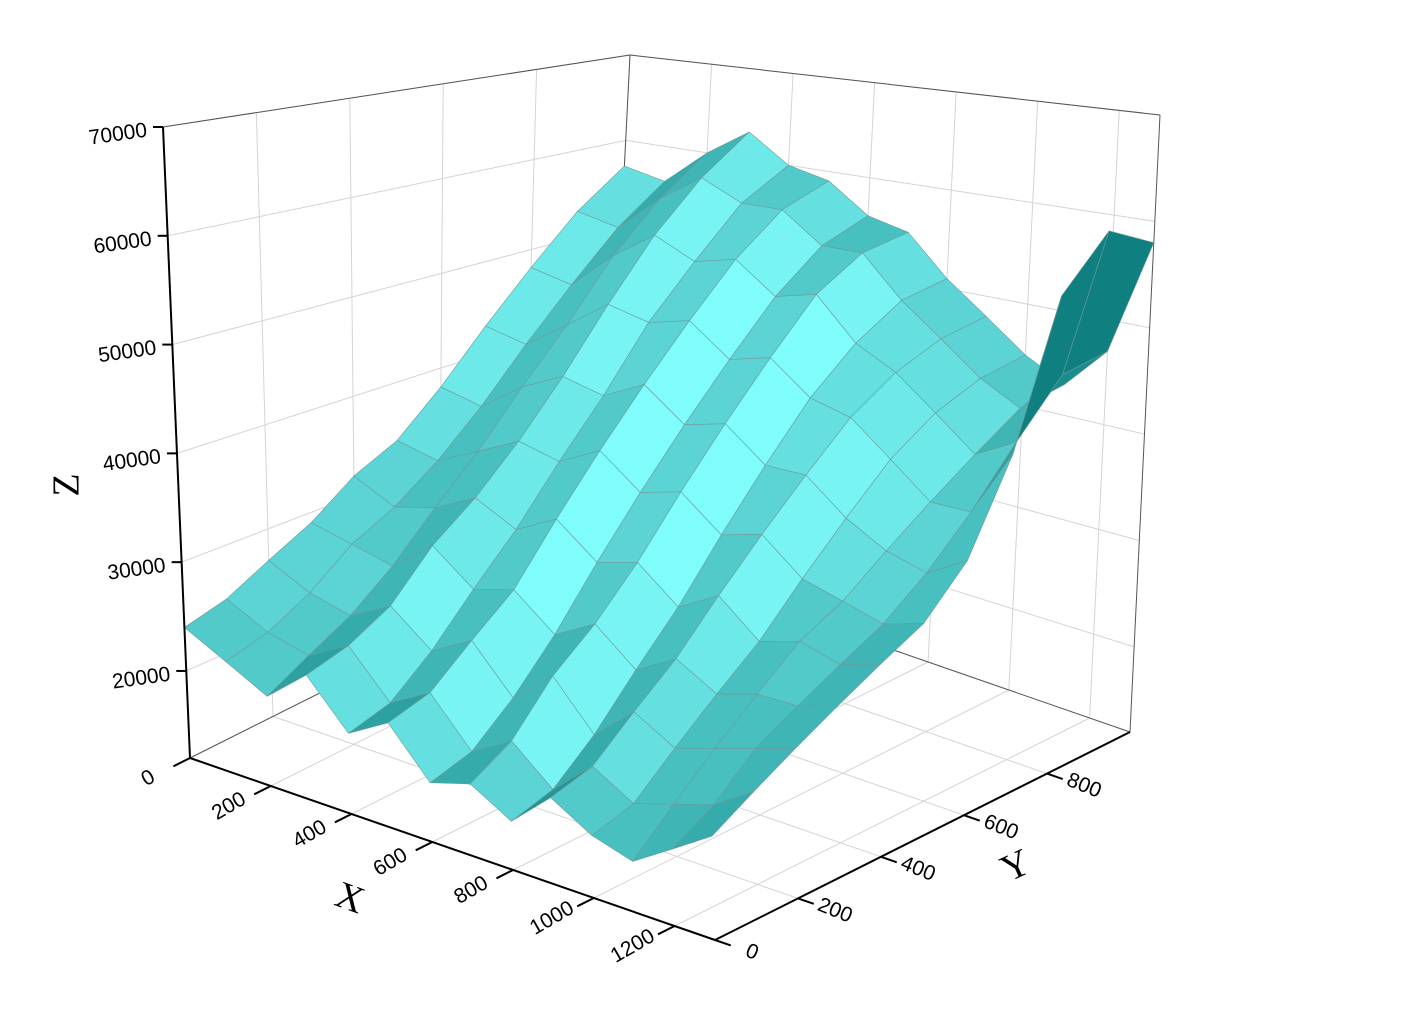 The image size is (1421, 1027). I want to click on y-tick-label: 200, so click(835, 910).